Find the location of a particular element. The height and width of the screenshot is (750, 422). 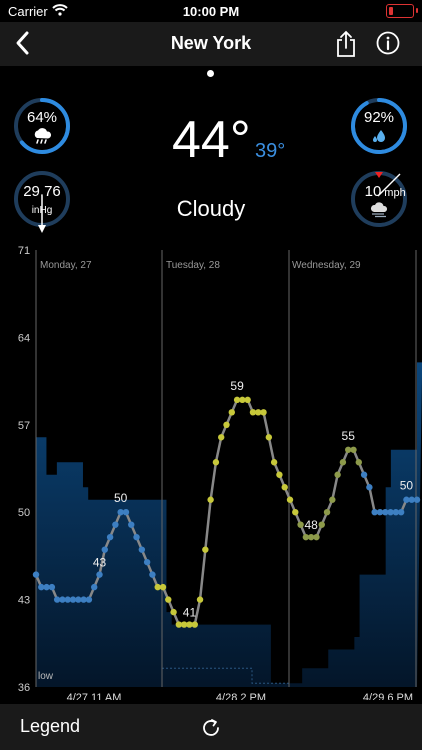

wind-direction-needle-icon is located at coordinates (389, 185).